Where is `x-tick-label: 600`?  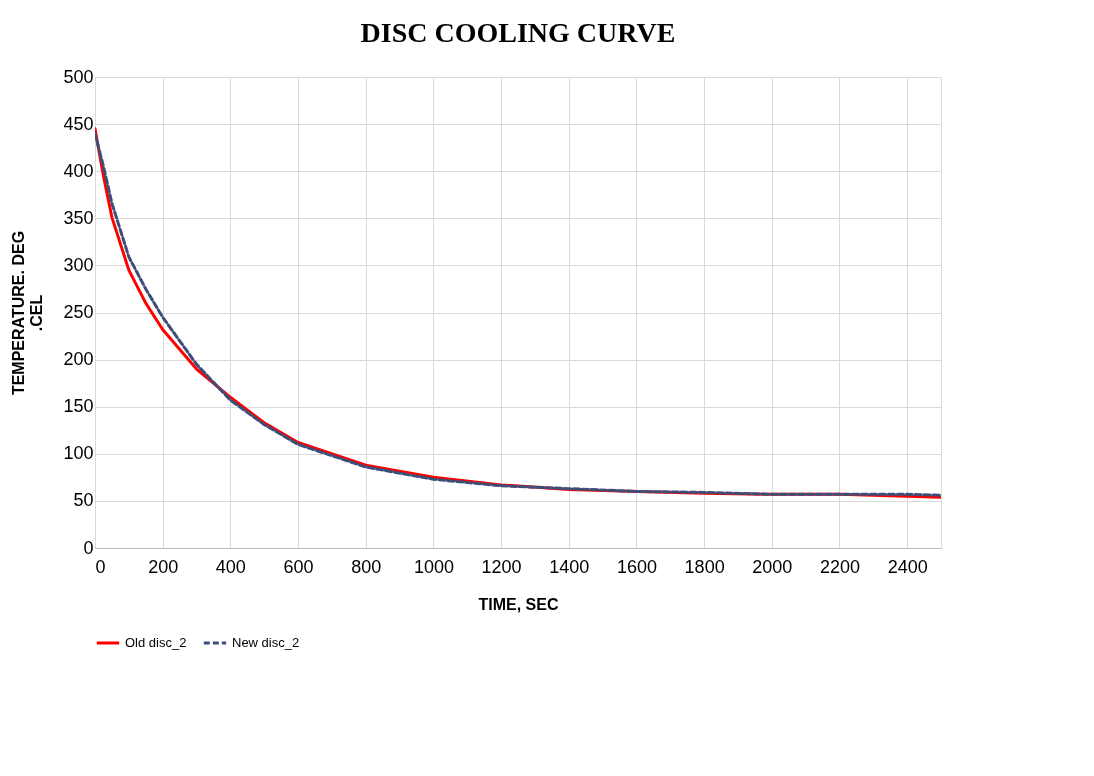 x-tick-label: 600 is located at coordinates (298, 566).